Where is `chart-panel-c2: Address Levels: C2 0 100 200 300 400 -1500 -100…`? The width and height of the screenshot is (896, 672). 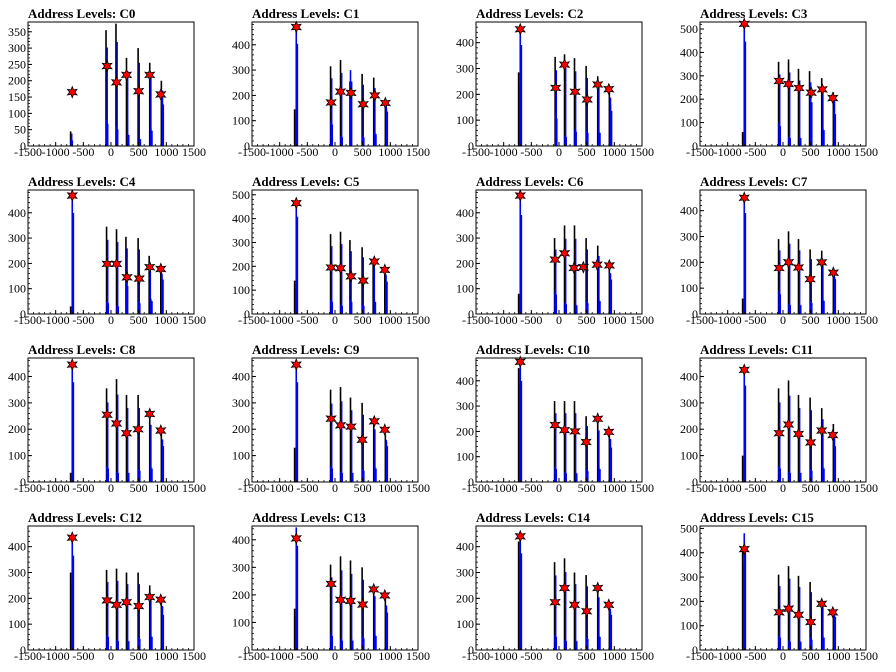 chart-panel-c2: Address Levels: C2 0 100 200 300 400 -1500 -100… is located at coordinates (560, 84).